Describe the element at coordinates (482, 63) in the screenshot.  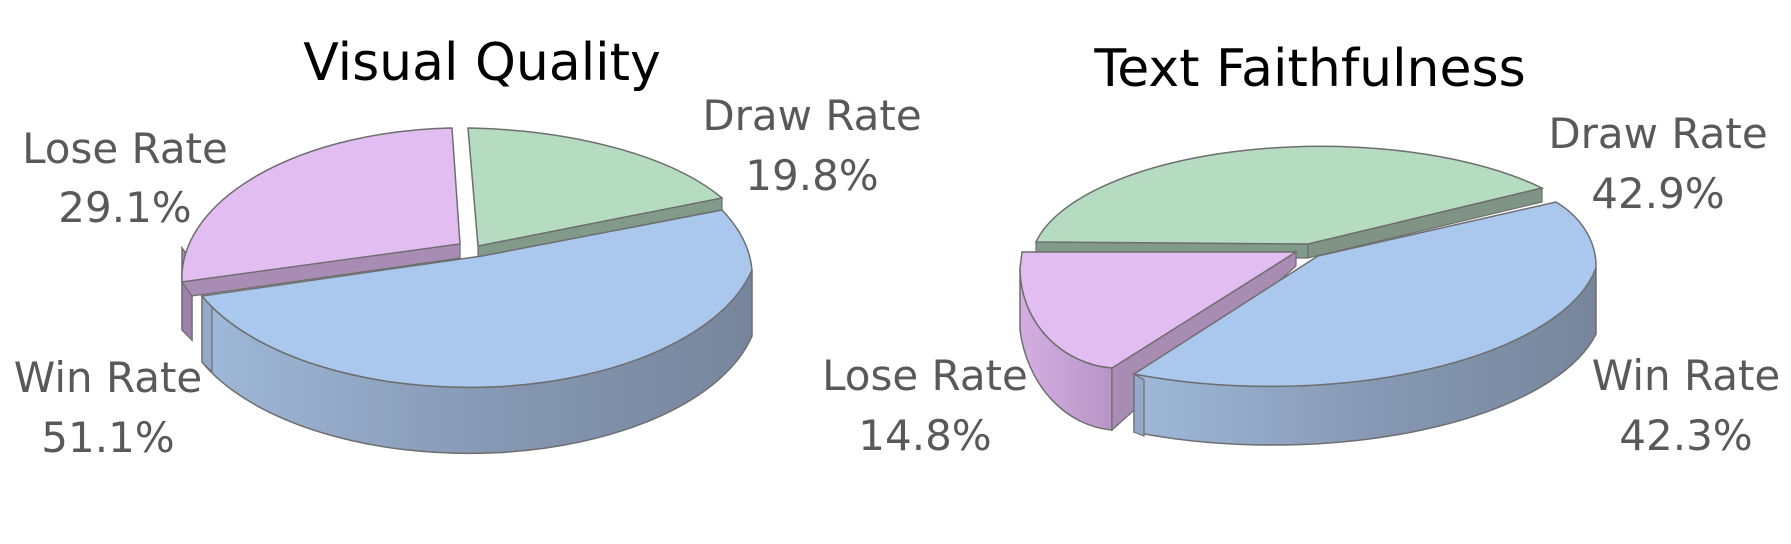
I see `chart-title: Visual Quality` at that location.